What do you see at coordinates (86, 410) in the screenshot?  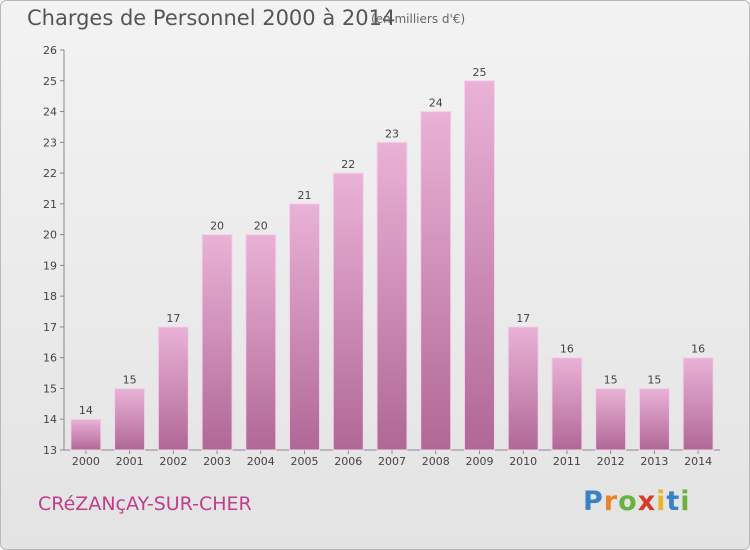 I see `value-label-2000: 14` at bounding box center [86, 410].